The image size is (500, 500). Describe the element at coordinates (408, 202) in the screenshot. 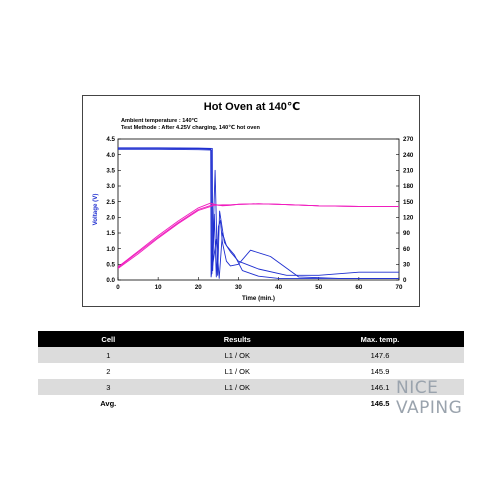

I see `y2-tick-label: 150` at that location.